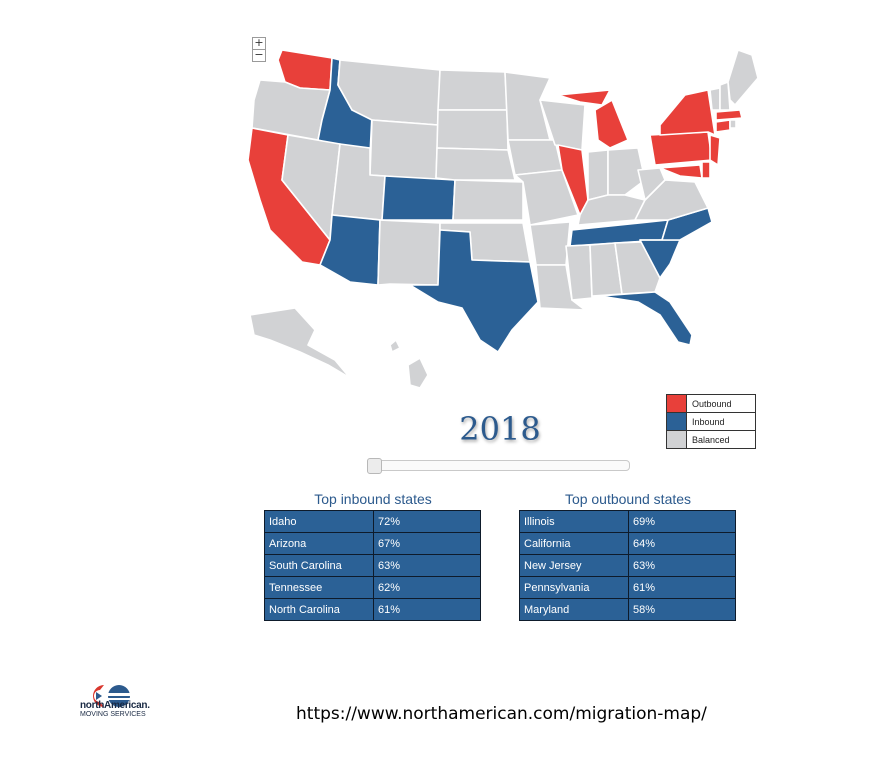  What do you see at coordinates (409, 364) in the screenshot?
I see `state-hi` at bounding box center [409, 364].